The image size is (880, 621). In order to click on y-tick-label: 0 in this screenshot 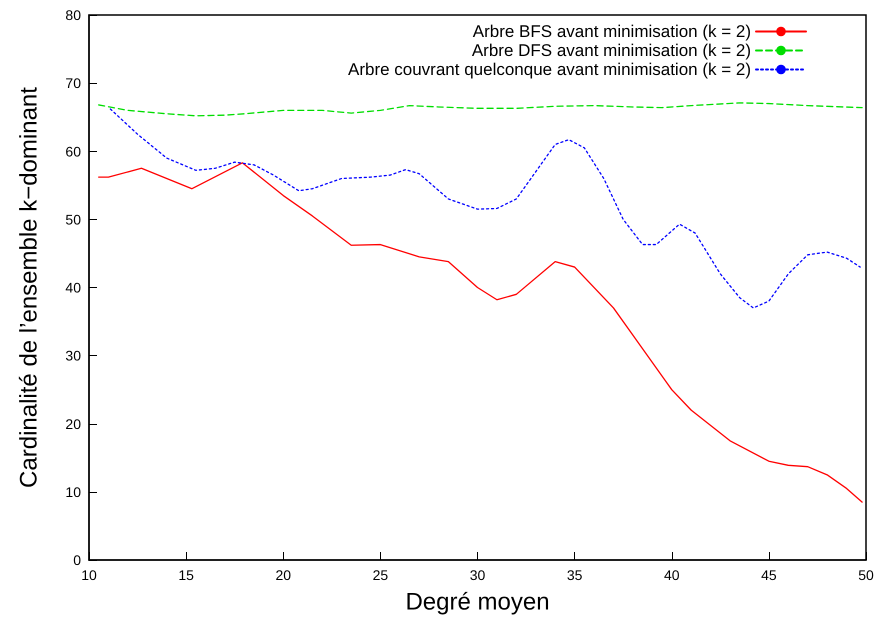, I will do `click(77, 560)`.